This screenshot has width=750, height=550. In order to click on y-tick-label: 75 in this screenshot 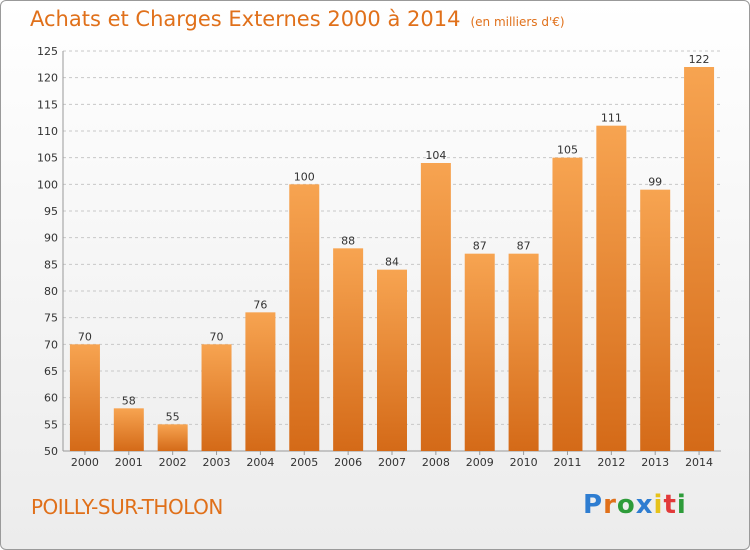, I will do `click(51, 318)`.